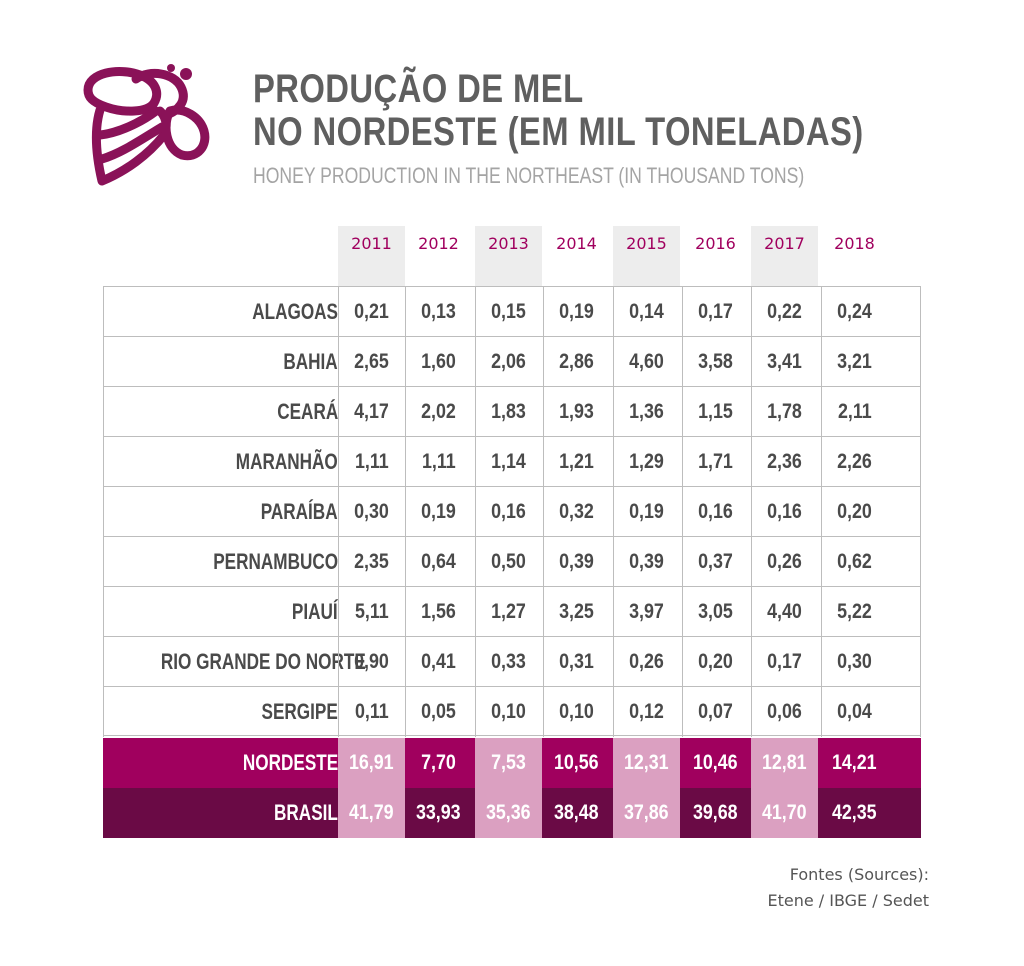  I want to click on table-row-alagoas: ALAGOAS 0,21 0,13 0,15 0,19 0,14 0,17 0,22 0,24, so click(512, 311).